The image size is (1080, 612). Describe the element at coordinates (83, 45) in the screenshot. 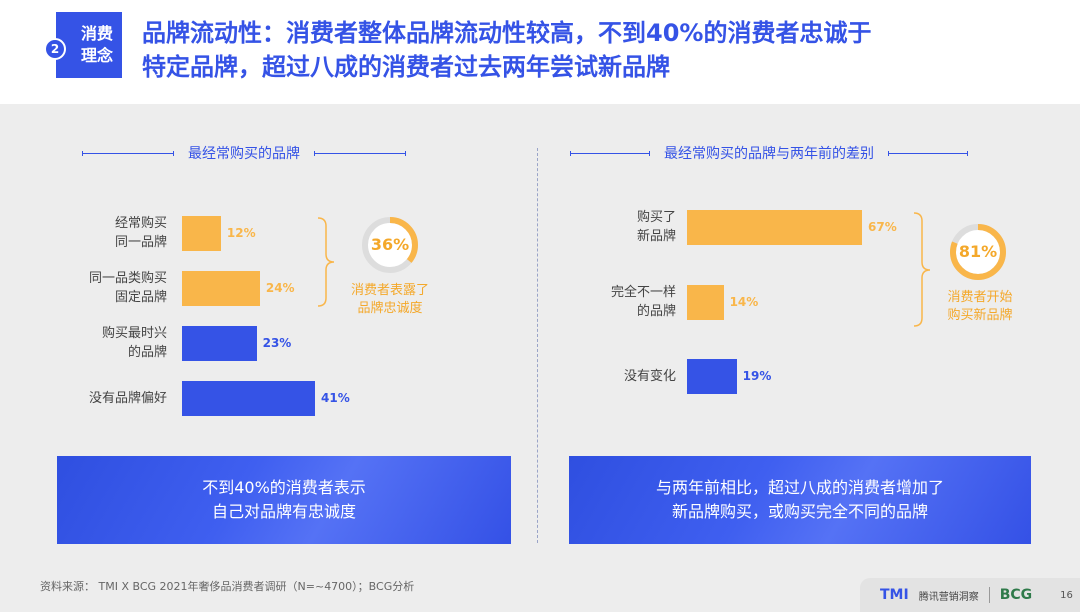

I see `section-tag: 2 消费 理念` at that location.